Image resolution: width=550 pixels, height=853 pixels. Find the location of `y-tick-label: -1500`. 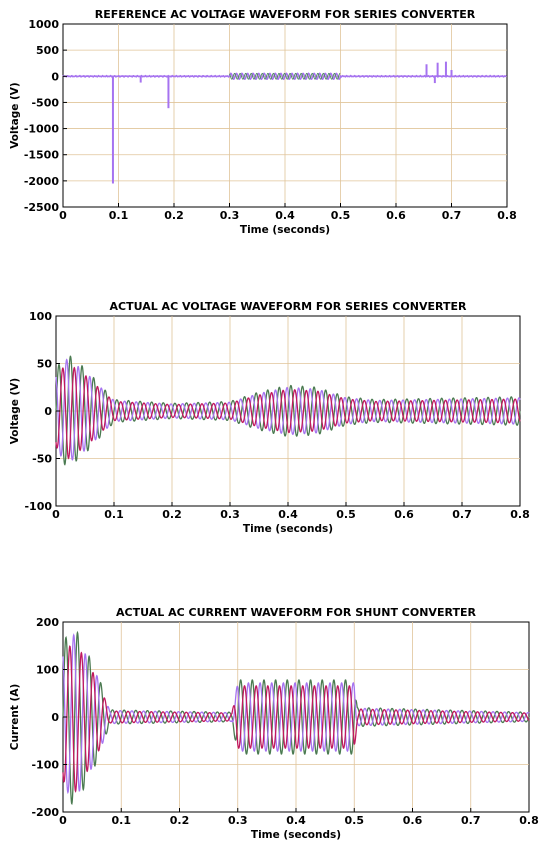

y-tick-label: -1500 is located at coordinates (42, 155).